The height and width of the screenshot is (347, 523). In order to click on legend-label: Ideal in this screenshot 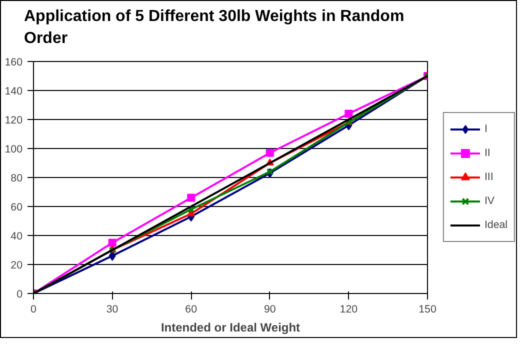, I will do `click(496, 225)`.